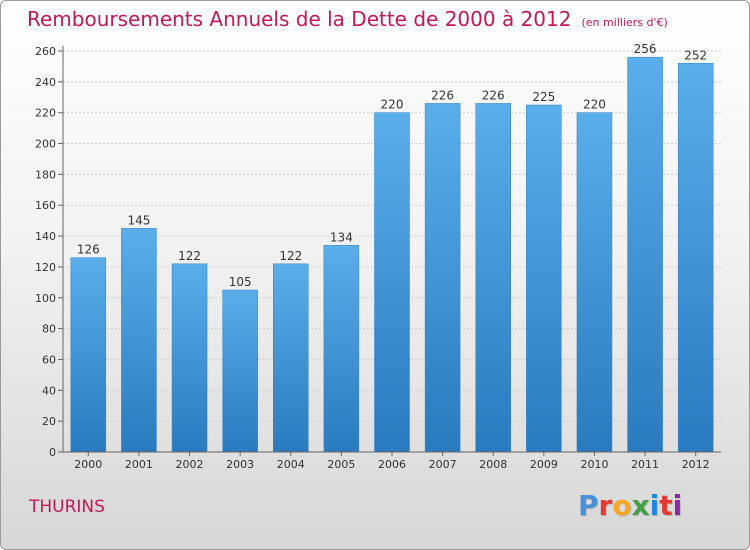 This screenshot has width=750, height=550. What do you see at coordinates (189, 358) in the screenshot?
I see `bar-2002` at bounding box center [189, 358].